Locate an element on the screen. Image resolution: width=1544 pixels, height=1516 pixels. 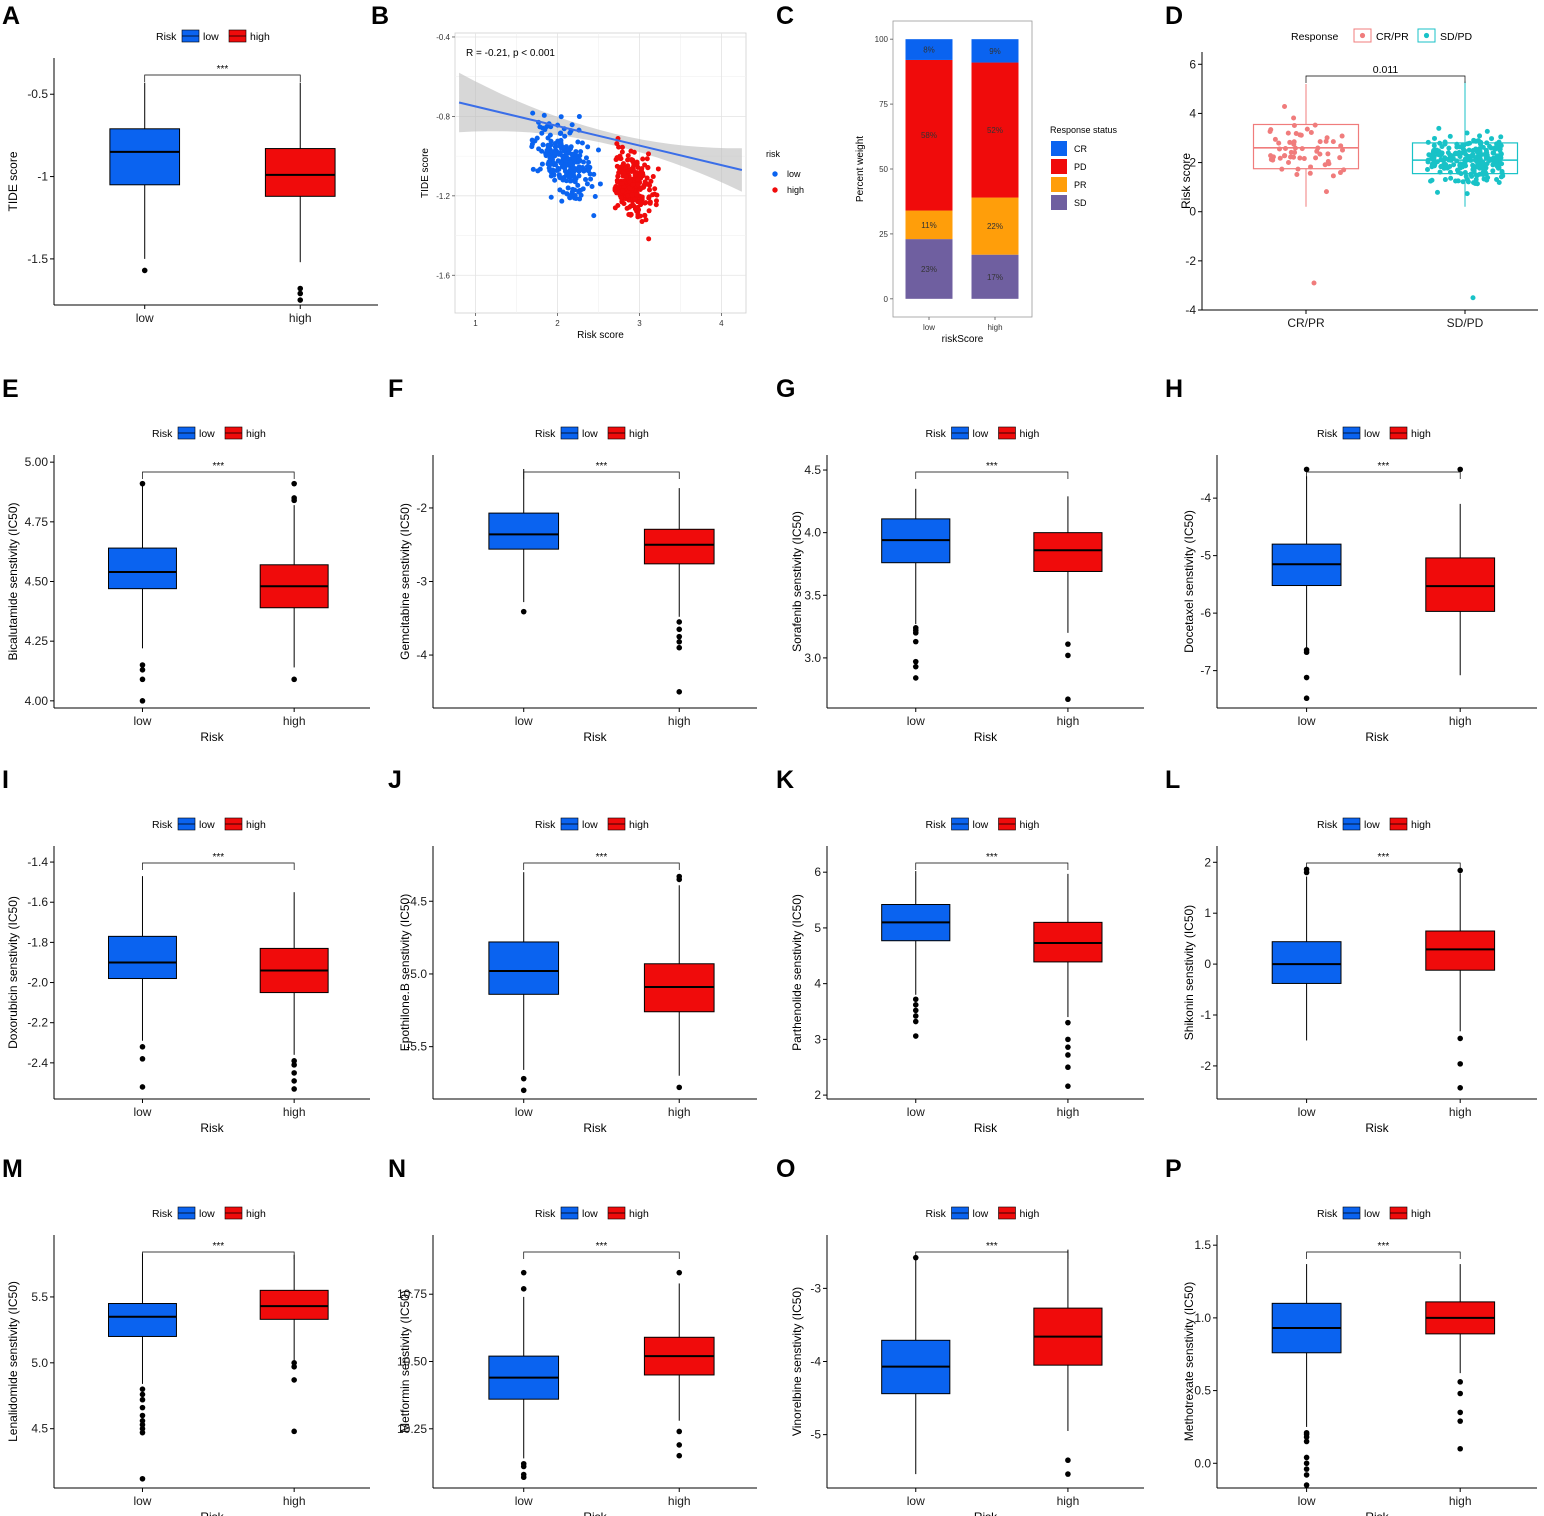
x-tick-label: CR/PR is located at coordinates (1306, 323).